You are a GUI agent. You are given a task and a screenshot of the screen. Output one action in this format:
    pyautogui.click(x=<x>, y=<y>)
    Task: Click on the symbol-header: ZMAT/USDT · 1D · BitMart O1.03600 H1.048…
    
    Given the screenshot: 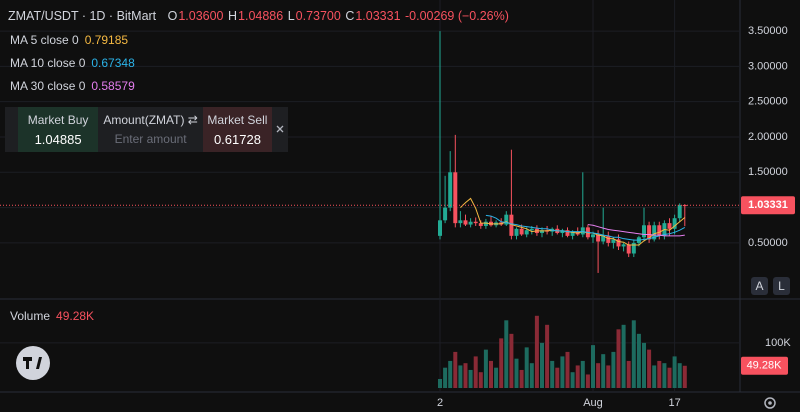 What is the action you would take?
    pyautogui.click(x=259, y=16)
    